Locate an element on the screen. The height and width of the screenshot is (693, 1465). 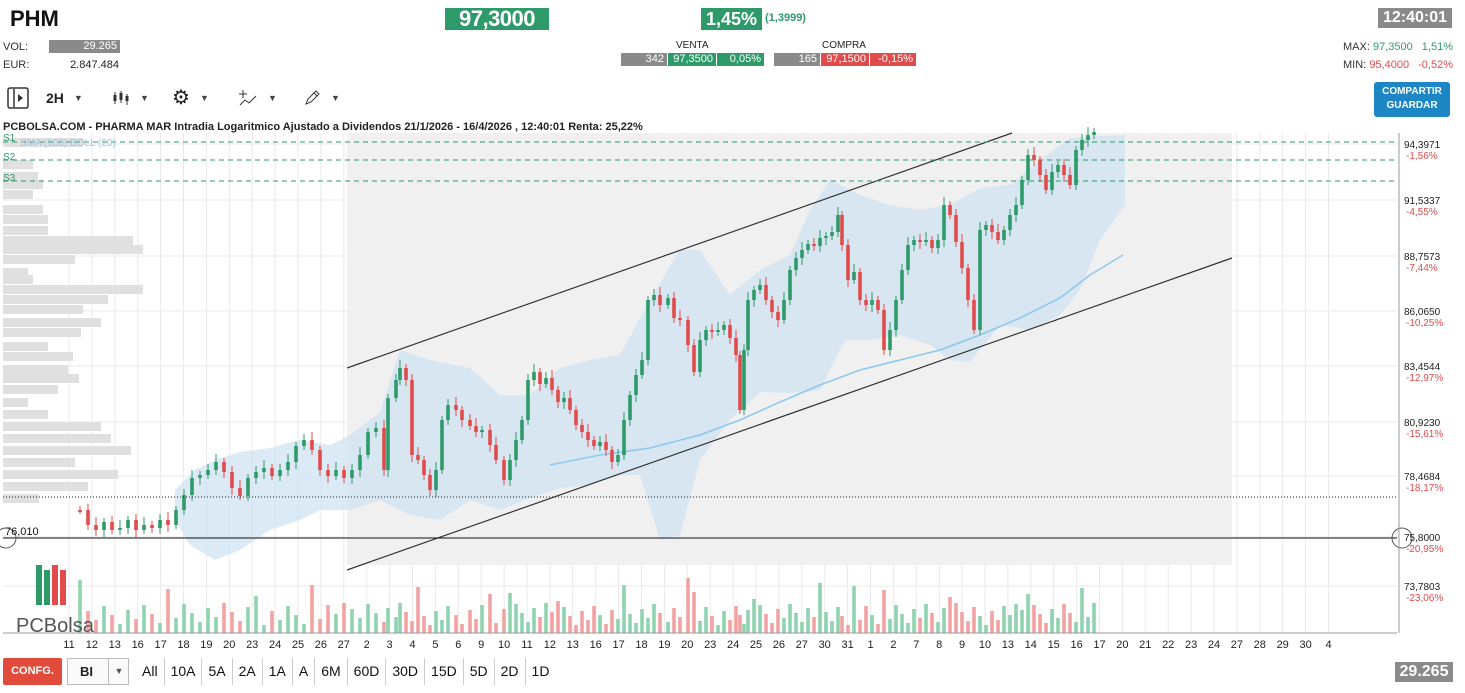
period-2a: 2A is located at coordinates (248, 671).